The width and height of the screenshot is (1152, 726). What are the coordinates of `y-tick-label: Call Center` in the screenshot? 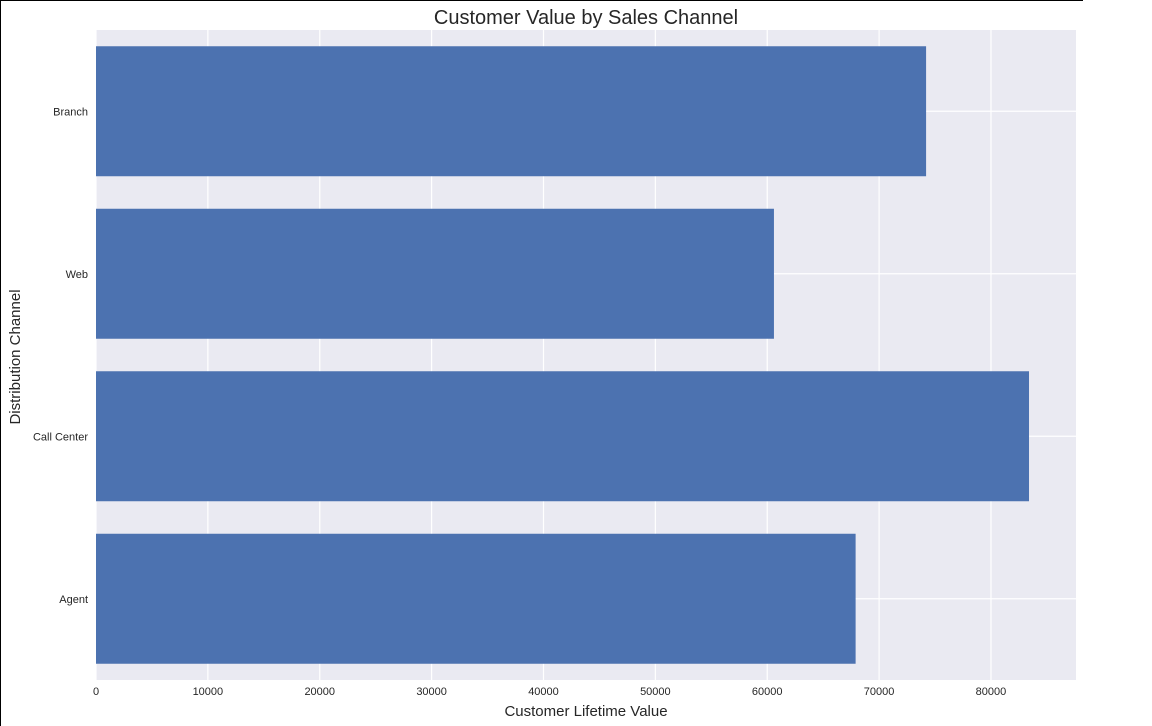 It's located at (60, 437).